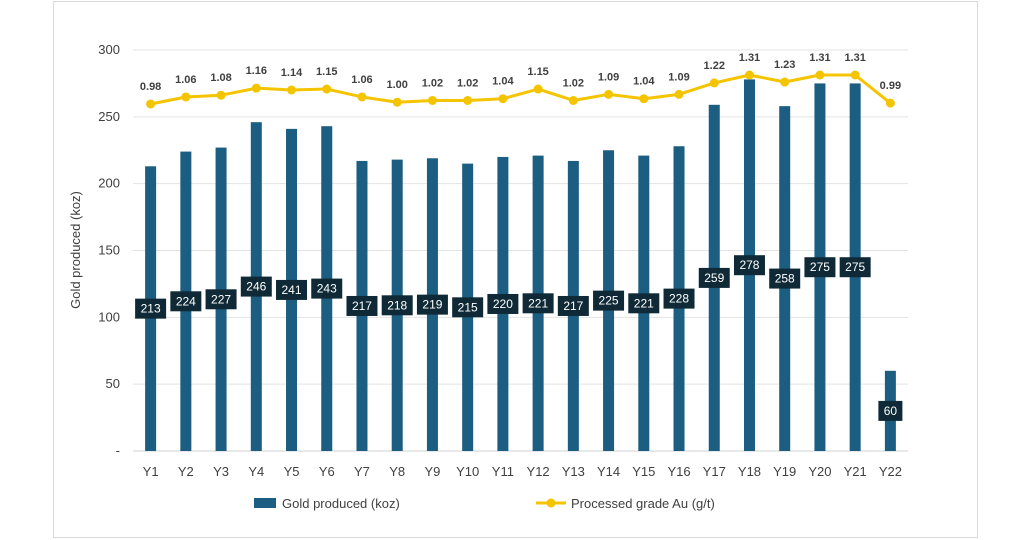  What do you see at coordinates (397, 305) in the screenshot?
I see `bar-data-label: 218` at bounding box center [397, 305].